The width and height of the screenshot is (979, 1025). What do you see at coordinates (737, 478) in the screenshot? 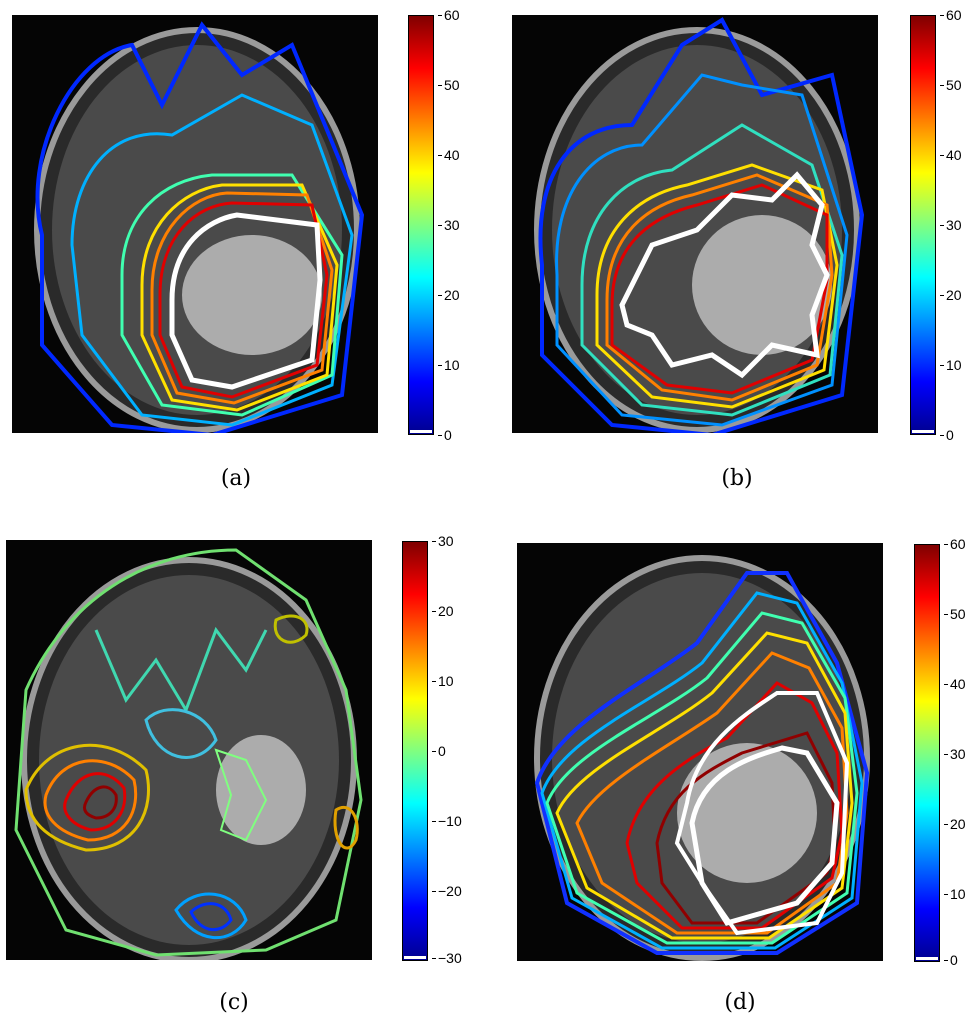
I see `caption-b: (b)` at bounding box center [737, 478].